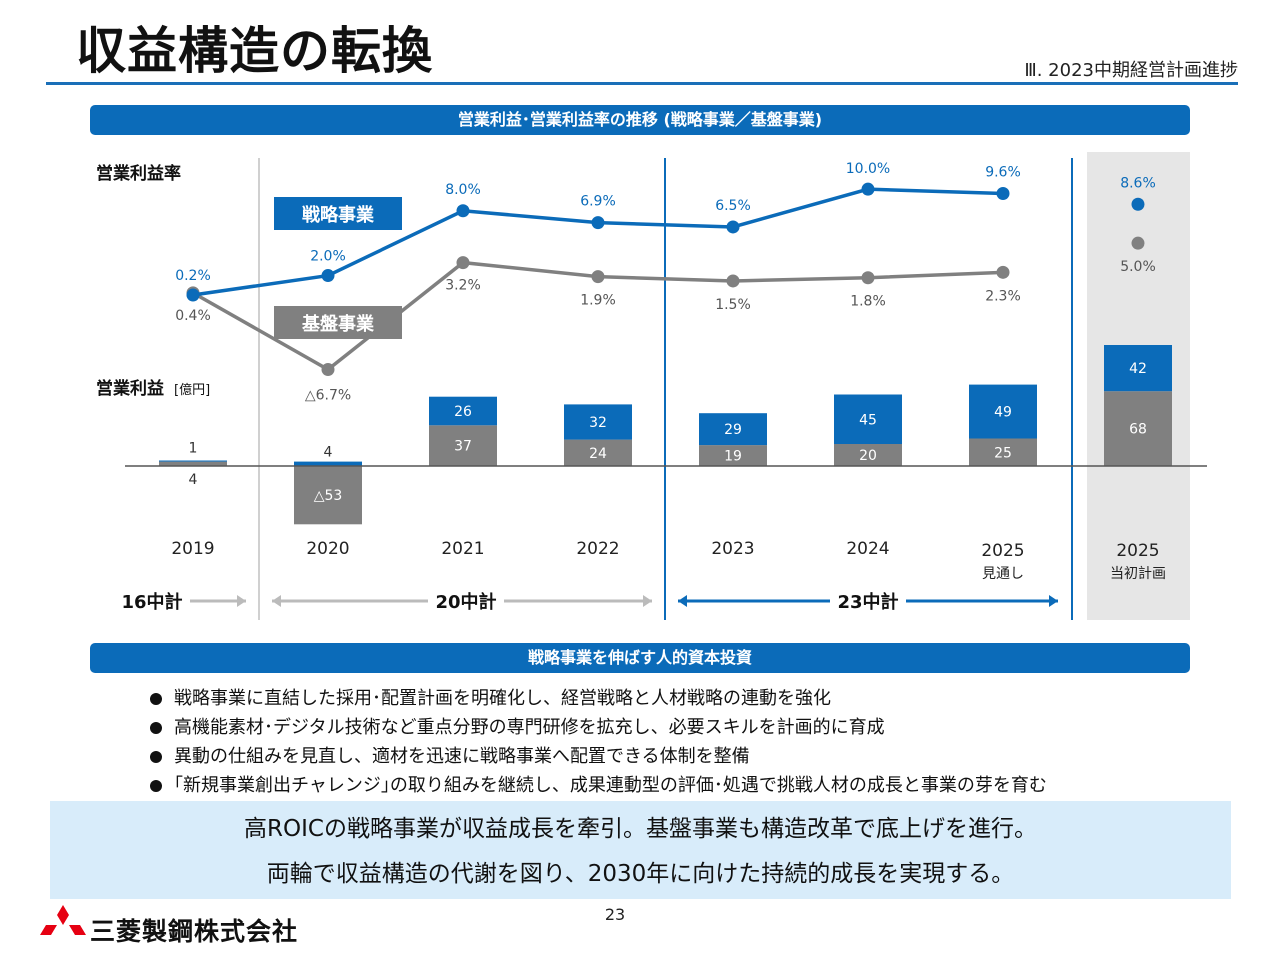 This screenshot has width=1280, height=954. What do you see at coordinates (615, 914) in the screenshot?
I see `page-number: 23` at bounding box center [615, 914].